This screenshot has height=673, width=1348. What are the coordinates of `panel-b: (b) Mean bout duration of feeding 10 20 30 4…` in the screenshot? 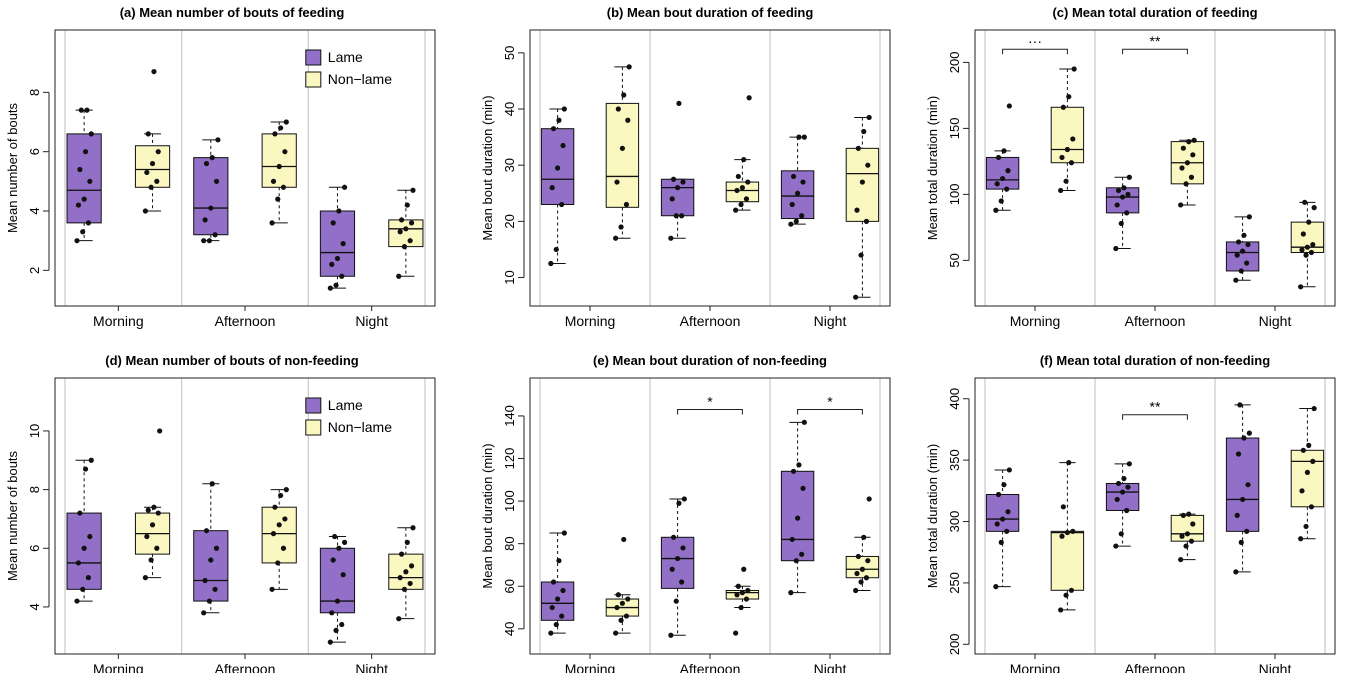 It's located at (685, 167).